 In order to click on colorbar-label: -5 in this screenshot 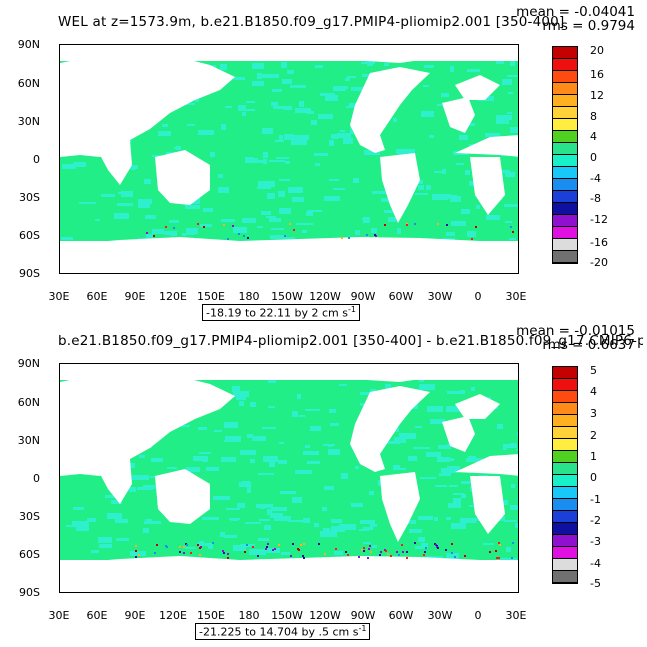, I will do `click(595, 583)`.